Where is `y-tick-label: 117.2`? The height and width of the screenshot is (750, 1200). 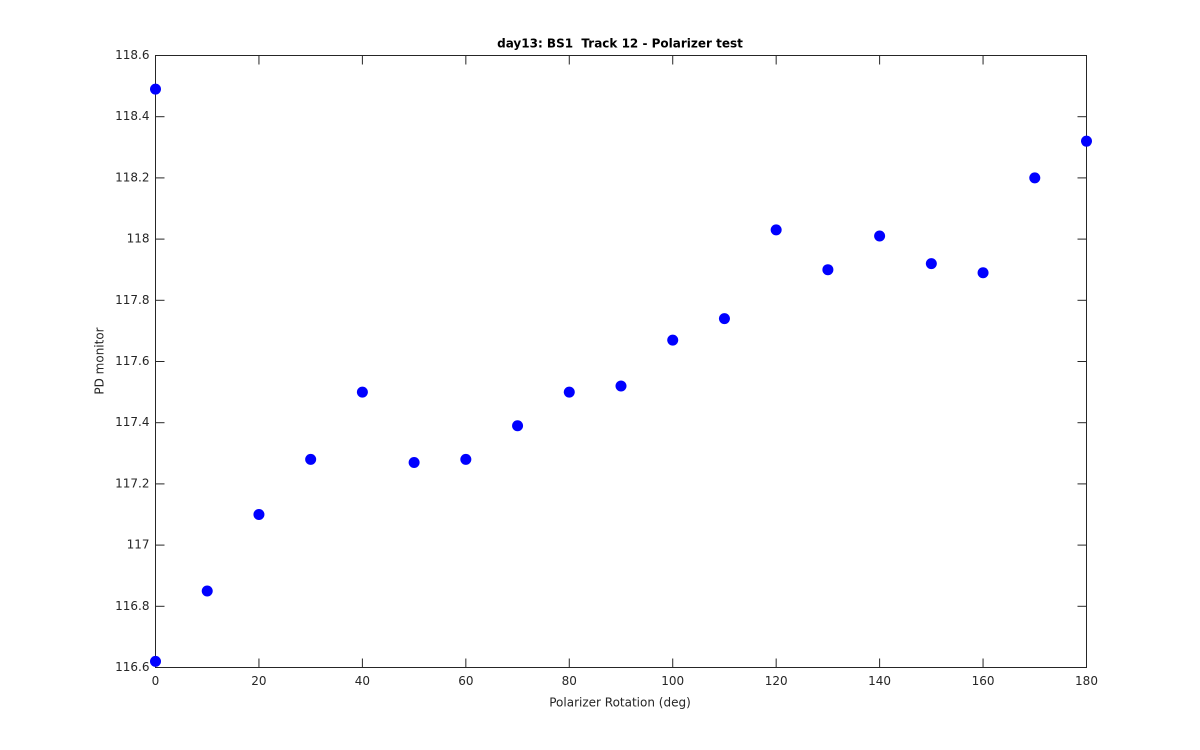
y-tick-label: 117.2 is located at coordinates (132, 483).